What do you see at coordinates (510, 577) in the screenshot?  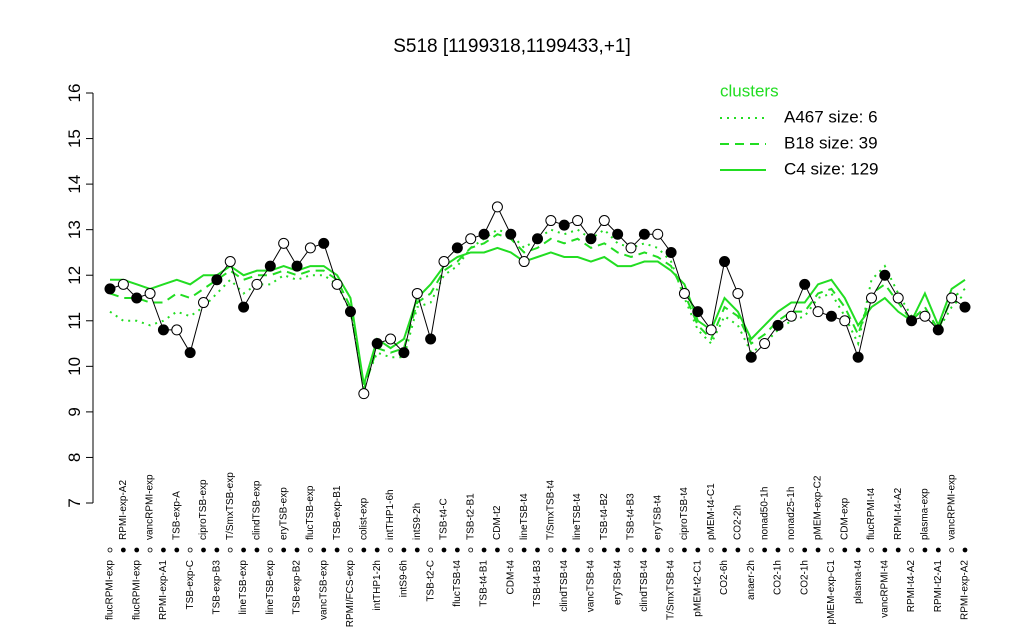 I see `x-tick-label: CDM-t4` at bounding box center [510, 577].